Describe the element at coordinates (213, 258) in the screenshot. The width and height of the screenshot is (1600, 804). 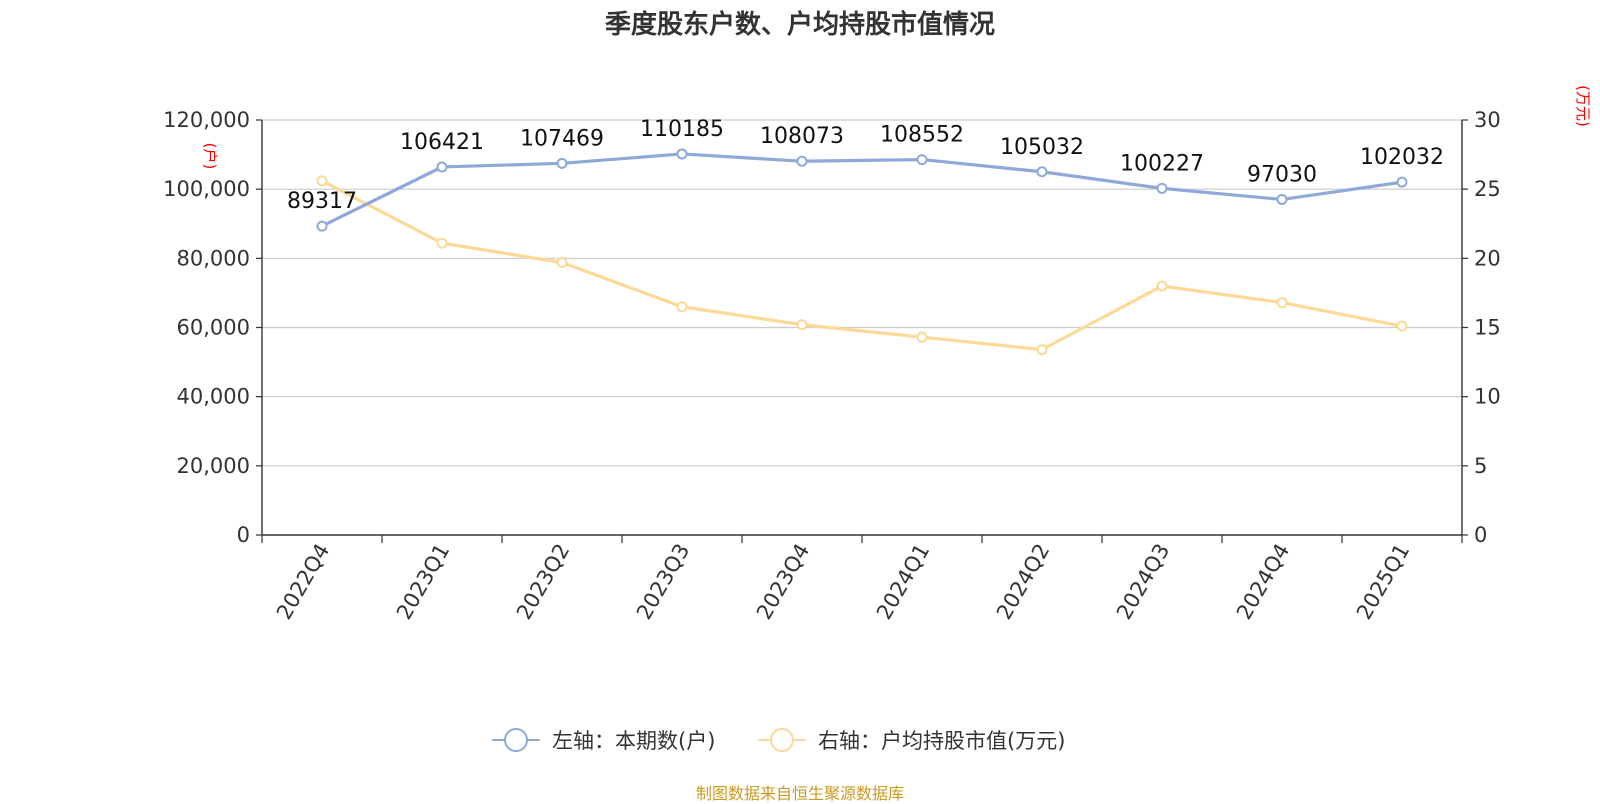
I see `left-tick-label: 80,000` at that location.